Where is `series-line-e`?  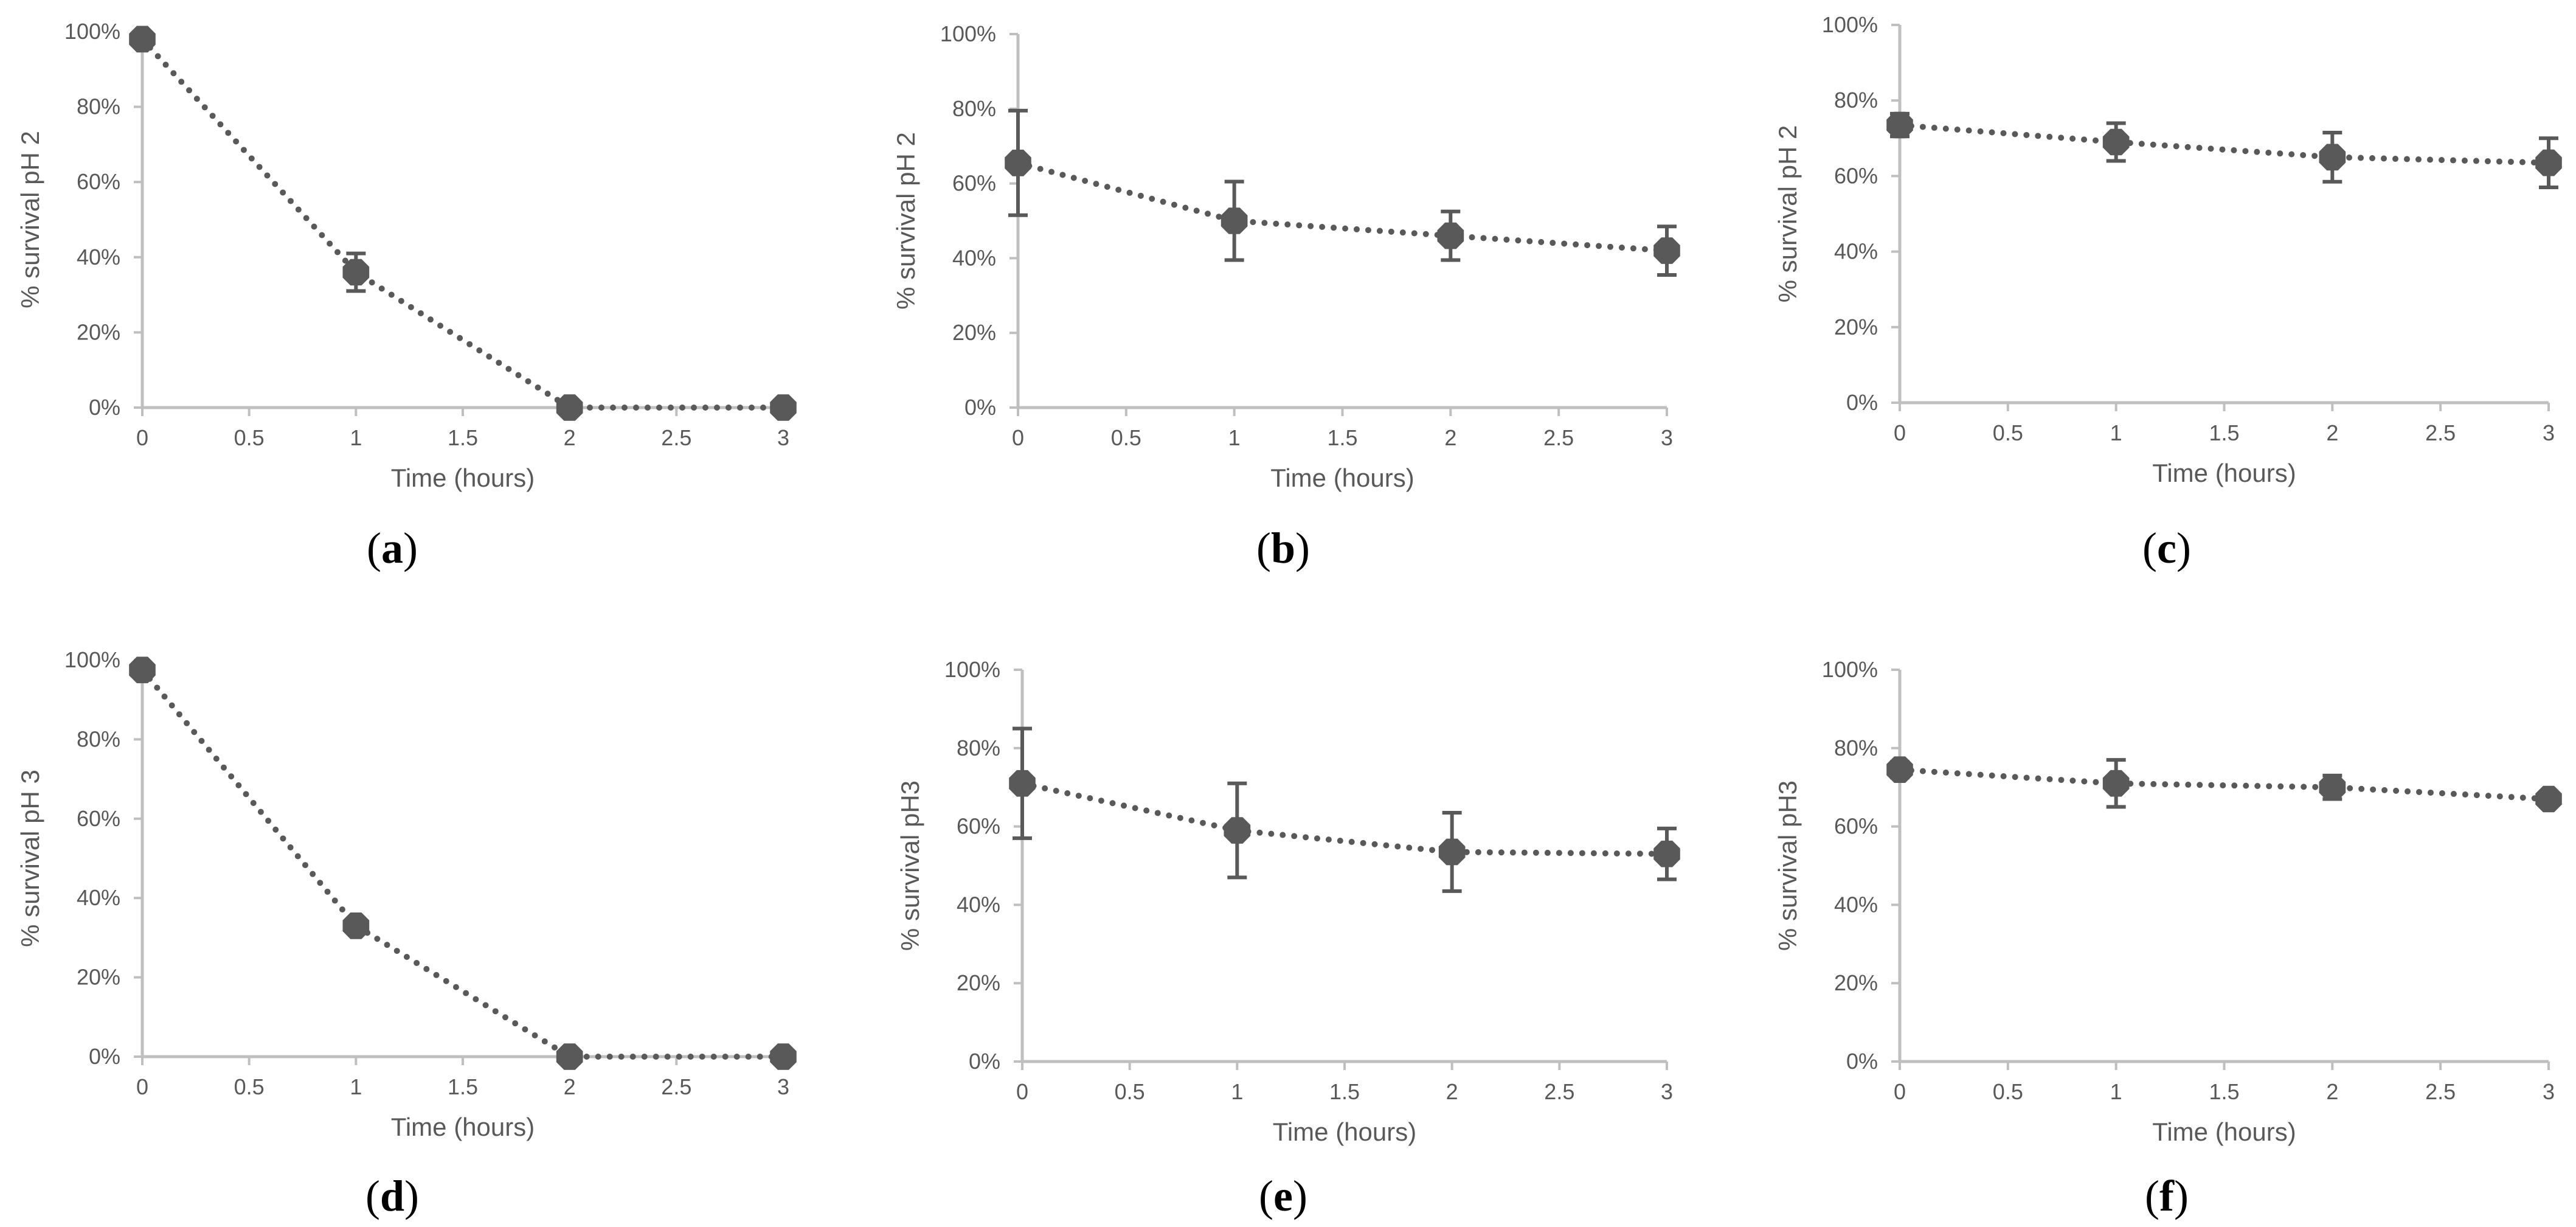 series-line-e is located at coordinates (1344, 818).